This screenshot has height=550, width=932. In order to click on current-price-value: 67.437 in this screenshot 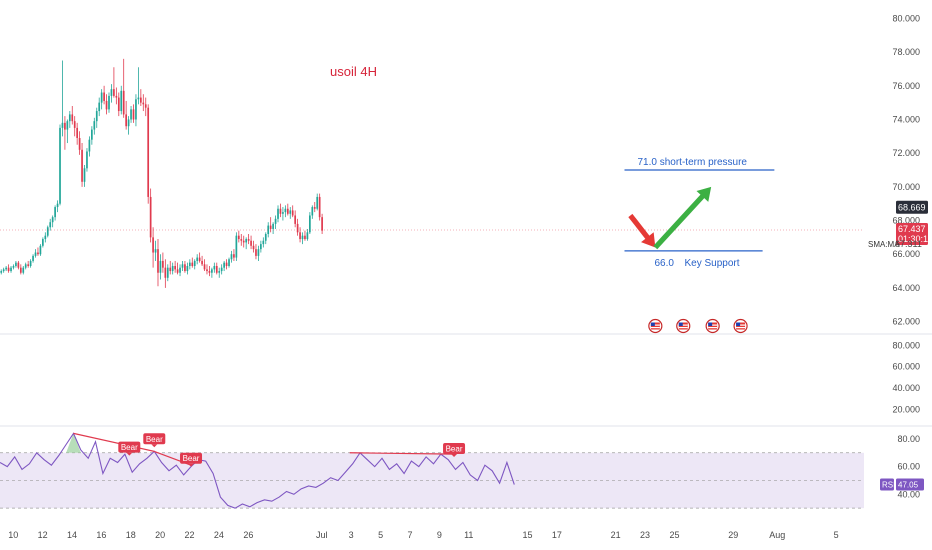, I will do `click(912, 229)`.